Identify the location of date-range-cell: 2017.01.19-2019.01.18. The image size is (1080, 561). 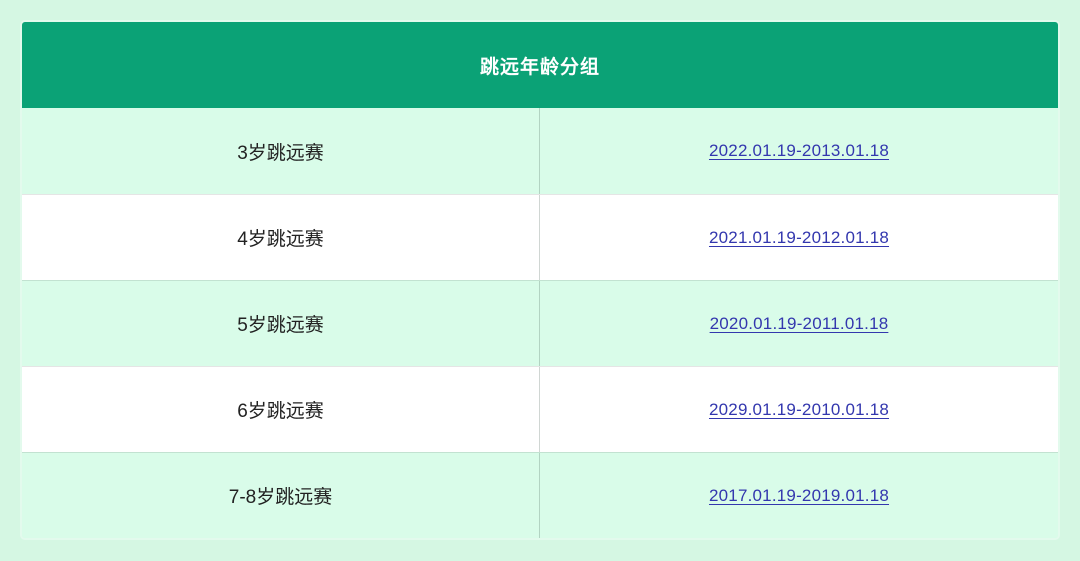
(799, 495).